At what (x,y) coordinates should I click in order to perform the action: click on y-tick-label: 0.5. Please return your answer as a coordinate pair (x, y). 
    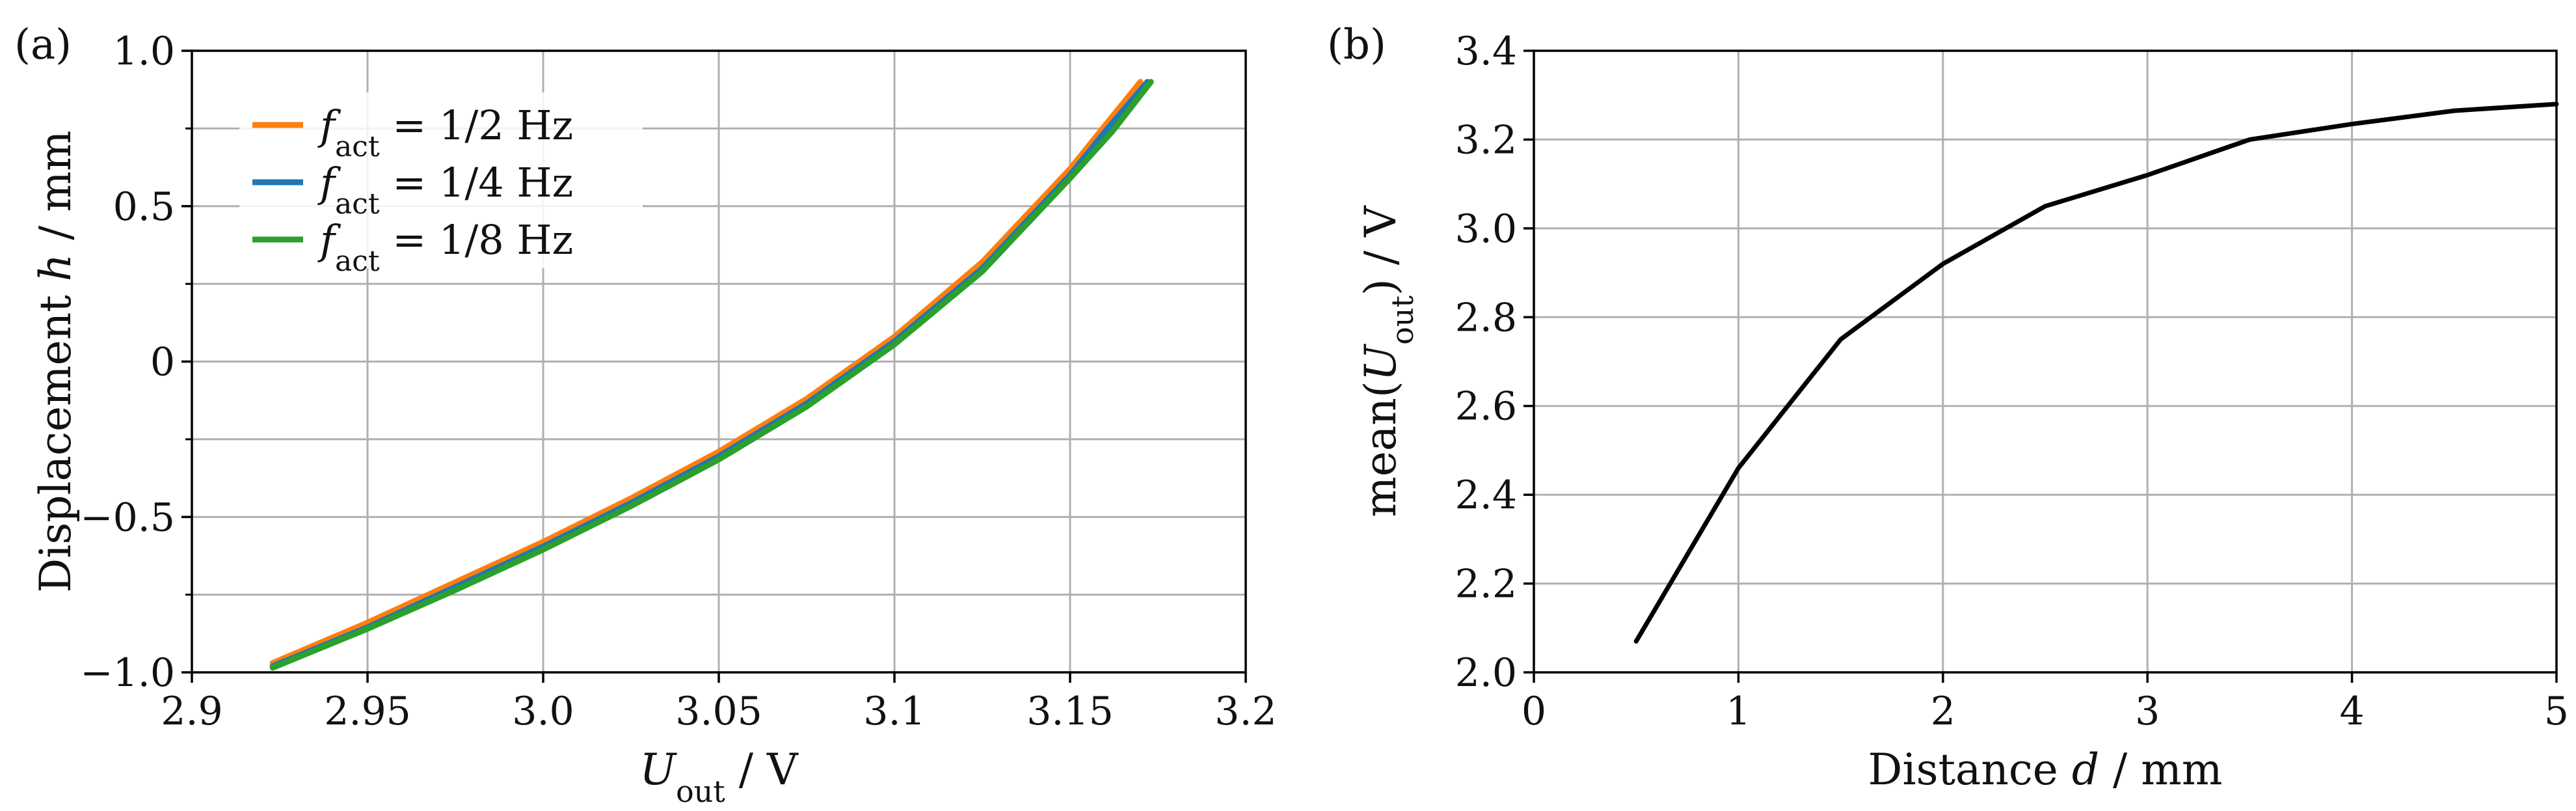
    Looking at the image, I should click on (144, 207).